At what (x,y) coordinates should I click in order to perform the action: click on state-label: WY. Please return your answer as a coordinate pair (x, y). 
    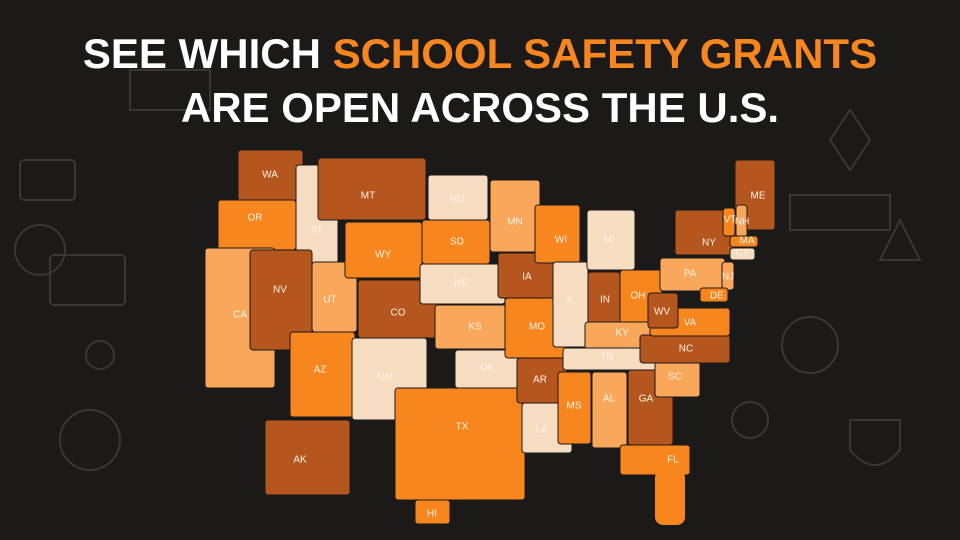
    Looking at the image, I should click on (383, 255).